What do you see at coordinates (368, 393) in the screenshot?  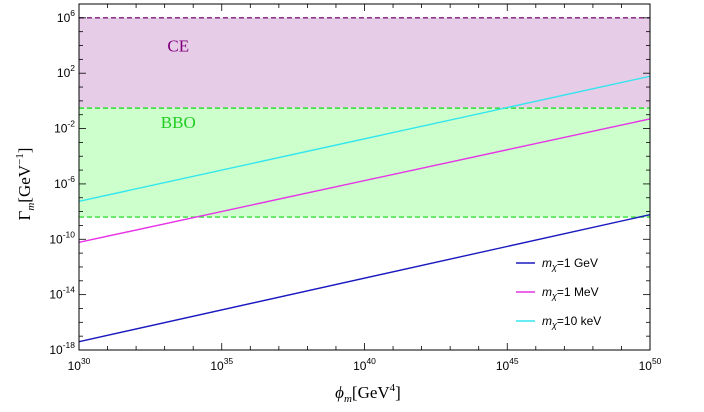 I see `x-axis-label: ϕm[GeV4]` at bounding box center [368, 393].